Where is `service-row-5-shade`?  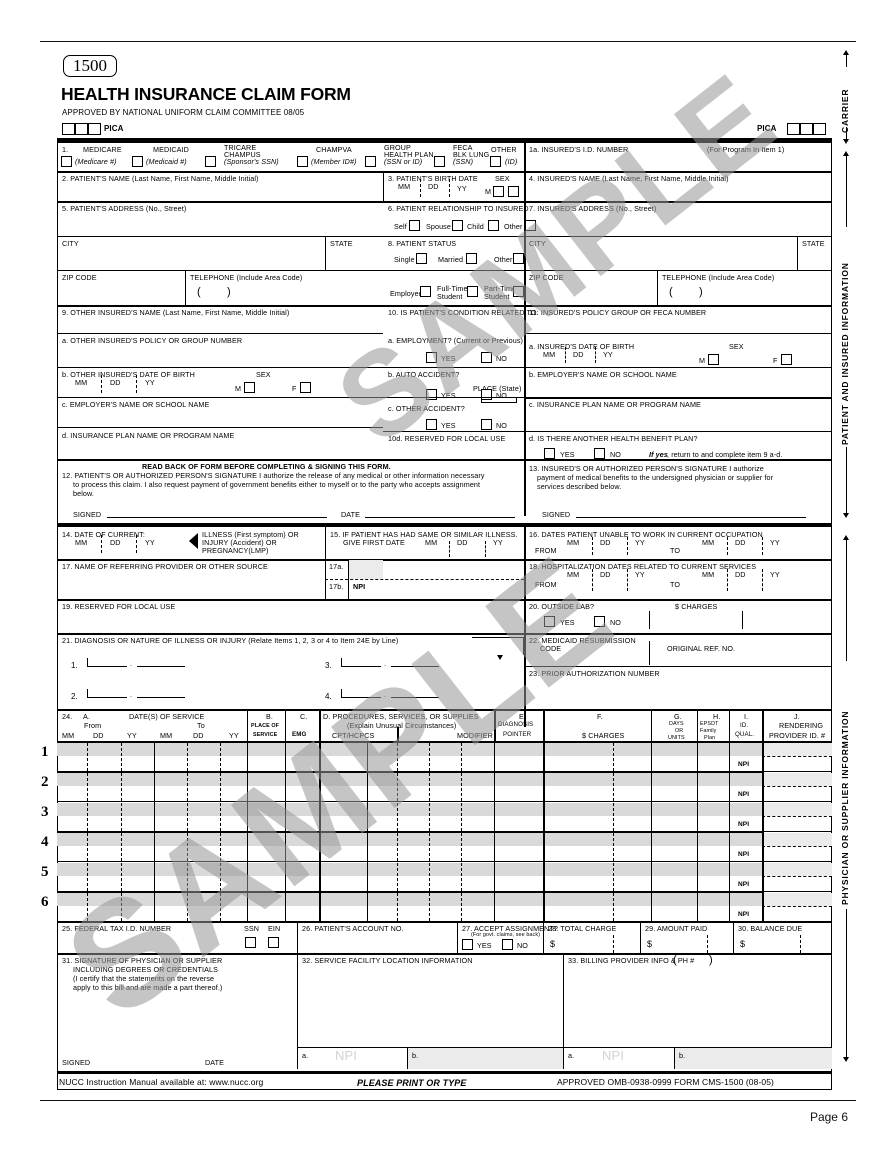
service-row-5-shade is located at coordinates (409, 869).